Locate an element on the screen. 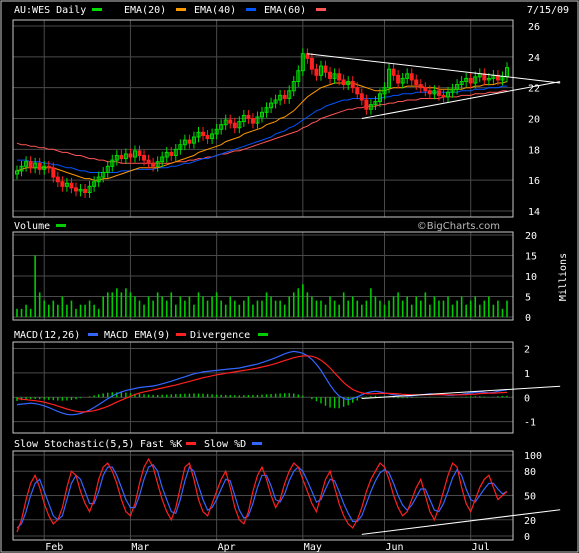 The height and width of the screenshot is (553, 579). macd-tick-label: 2 is located at coordinates (527, 349).